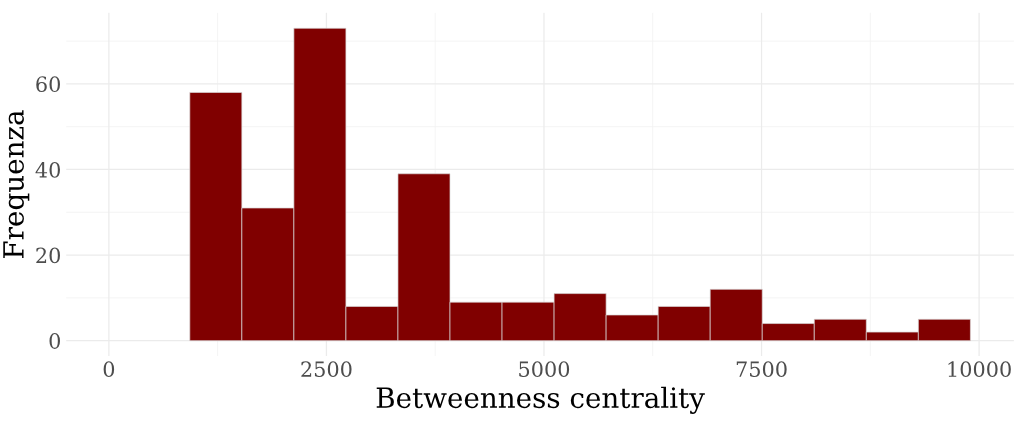 Image resolution: width=1019 pixels, height=429 pixels. I want to click on x-tick-label: 0, so click(109, 369).